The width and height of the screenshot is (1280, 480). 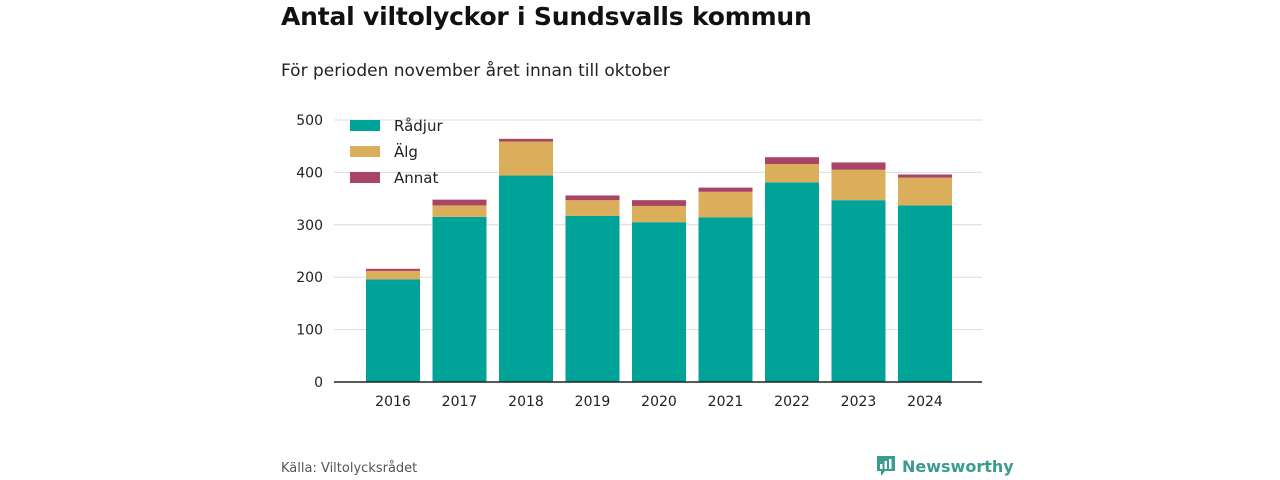 What do you see at coordinates (659, 402) in the screenshot?
I see `x-tick-label: 2020` at bounding box center [659, 402].